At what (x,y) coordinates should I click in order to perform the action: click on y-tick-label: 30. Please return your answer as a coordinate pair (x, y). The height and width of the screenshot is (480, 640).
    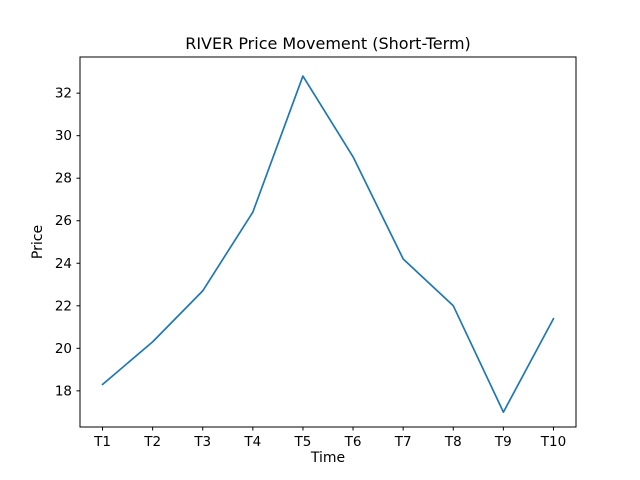
    Looking at the image, I should click on (63, 136).